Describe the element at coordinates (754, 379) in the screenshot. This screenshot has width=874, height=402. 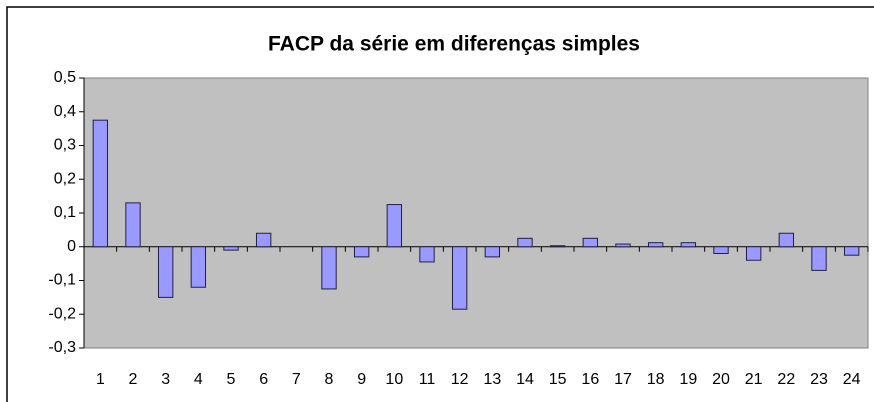
I see `x-tick-label: 21` at that location.